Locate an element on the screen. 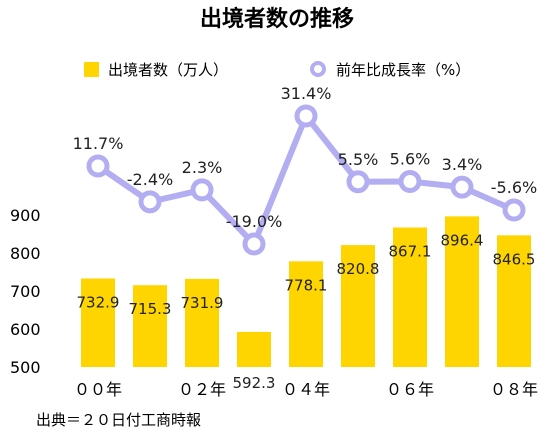  line-data-label: -5.6% is located at coordinates (514, 187).